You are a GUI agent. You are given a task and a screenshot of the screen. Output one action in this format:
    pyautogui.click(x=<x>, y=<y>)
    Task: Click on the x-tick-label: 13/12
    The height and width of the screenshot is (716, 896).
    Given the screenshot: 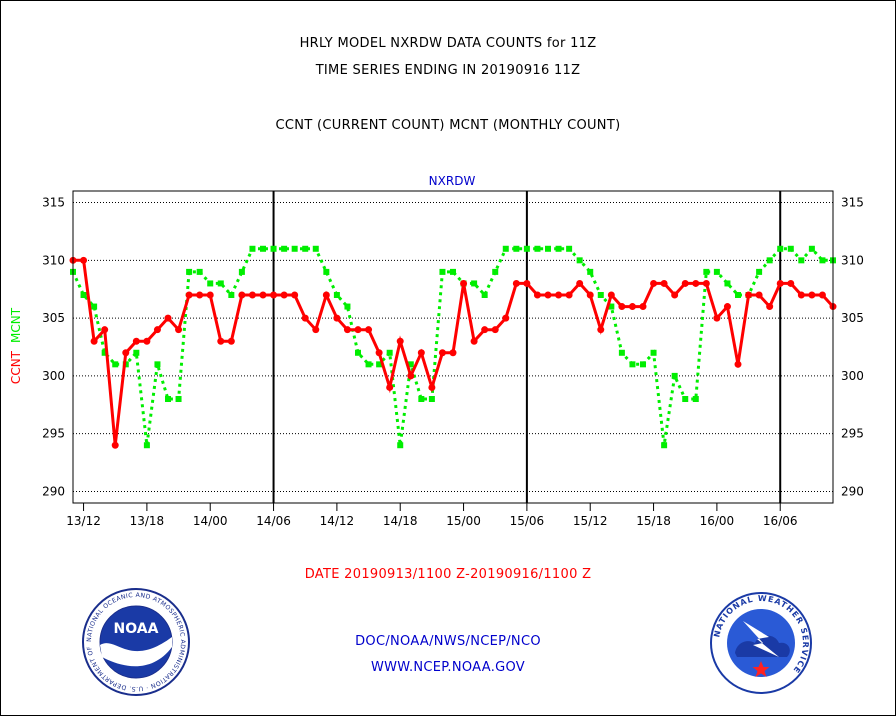 What is the action you would take?
    pyautogui.click(x=83, y=521)
    